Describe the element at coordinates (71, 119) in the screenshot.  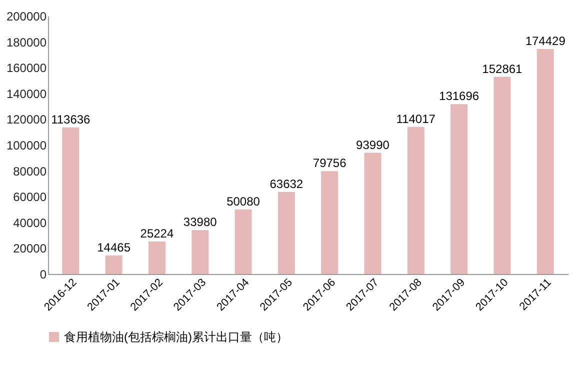
I see `data-label: 113636` at that location.